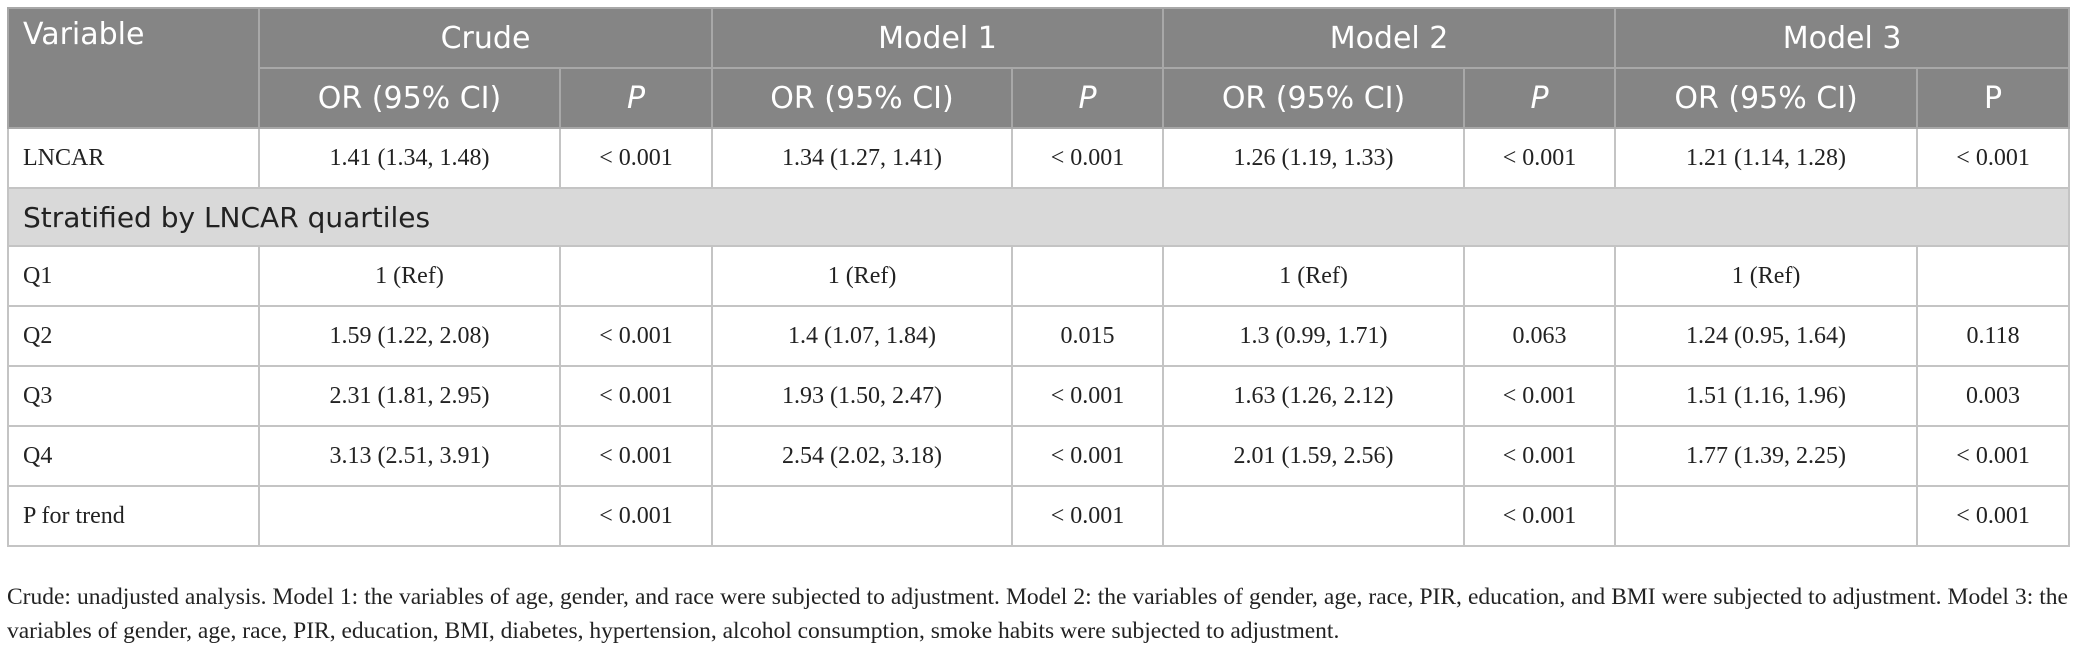 The width and height of the screenshot is (2076, 659). I want to click on table-cell: 1.63 (1.26, 2.12), so click(1314, 396).